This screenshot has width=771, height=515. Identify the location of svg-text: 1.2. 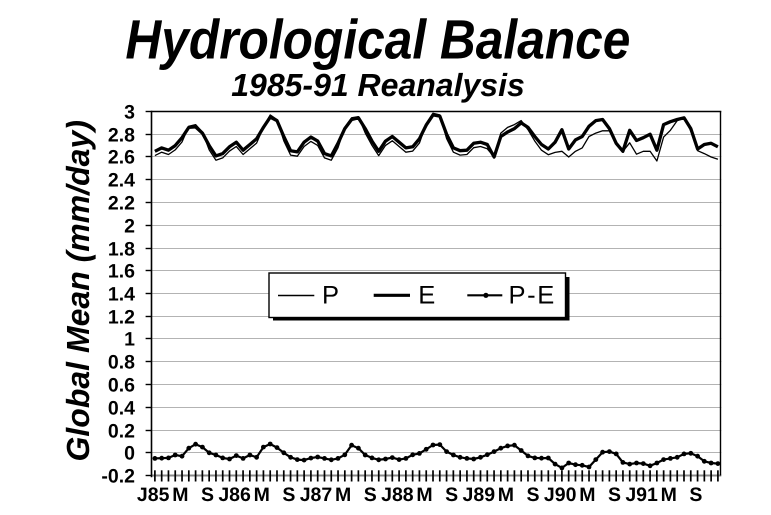
(121, 318).